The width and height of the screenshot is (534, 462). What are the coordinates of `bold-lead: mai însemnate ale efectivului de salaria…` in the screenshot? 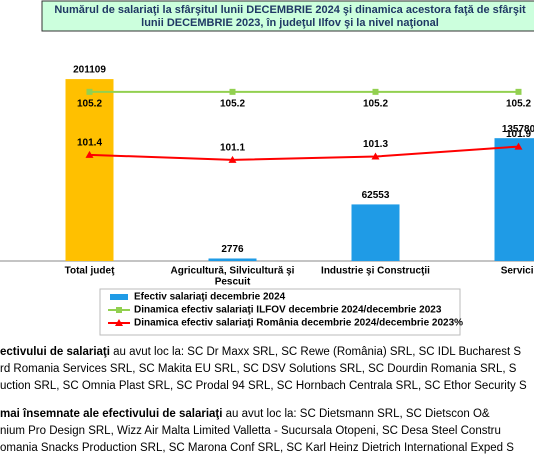 It's located at (111, 414).